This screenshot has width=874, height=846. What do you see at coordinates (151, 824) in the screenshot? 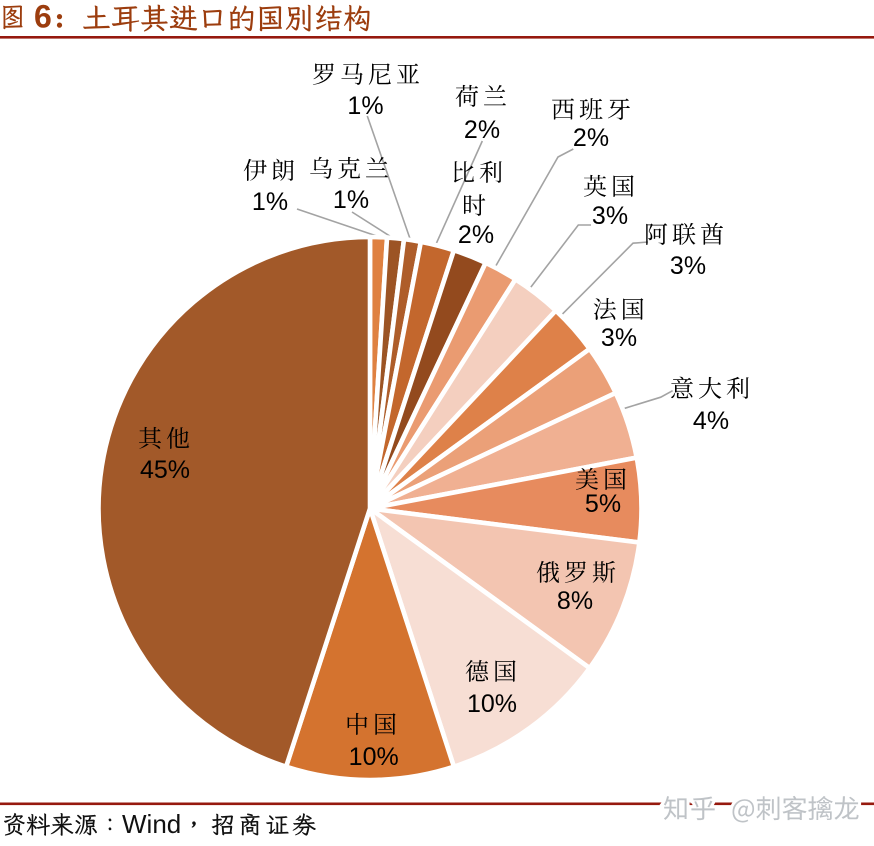
I see `svg-text: Wind` at bounding box center [151, 824].